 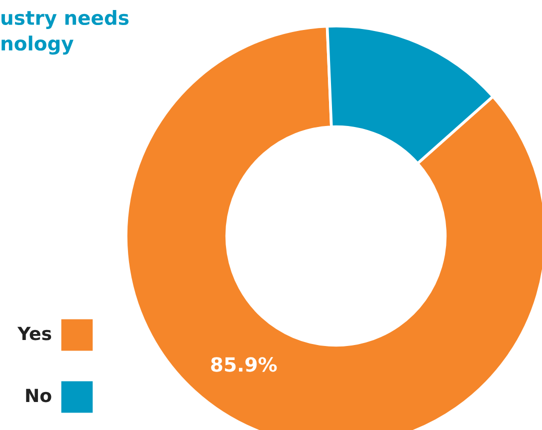 What do you see at coordinates (34, 333) in the screenshot?
I see `legend-label: Yes` at bounding box center [34, 333].